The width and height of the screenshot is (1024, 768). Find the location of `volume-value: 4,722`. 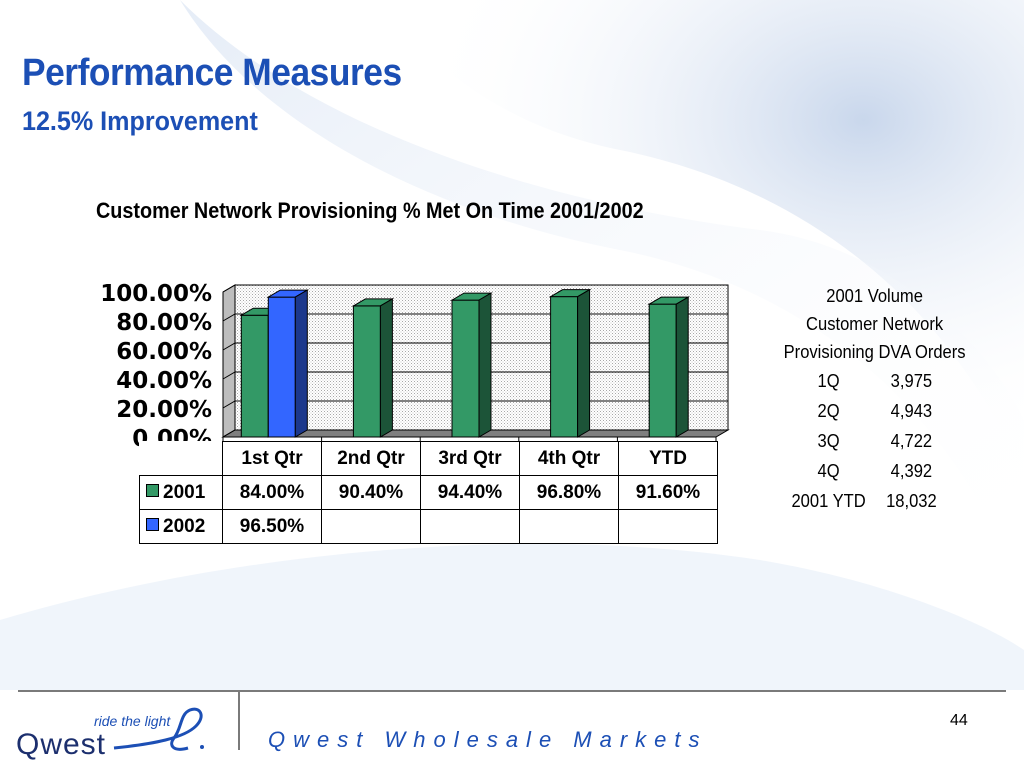

volume-value: 4,722 is located at coordinates (911, 441).